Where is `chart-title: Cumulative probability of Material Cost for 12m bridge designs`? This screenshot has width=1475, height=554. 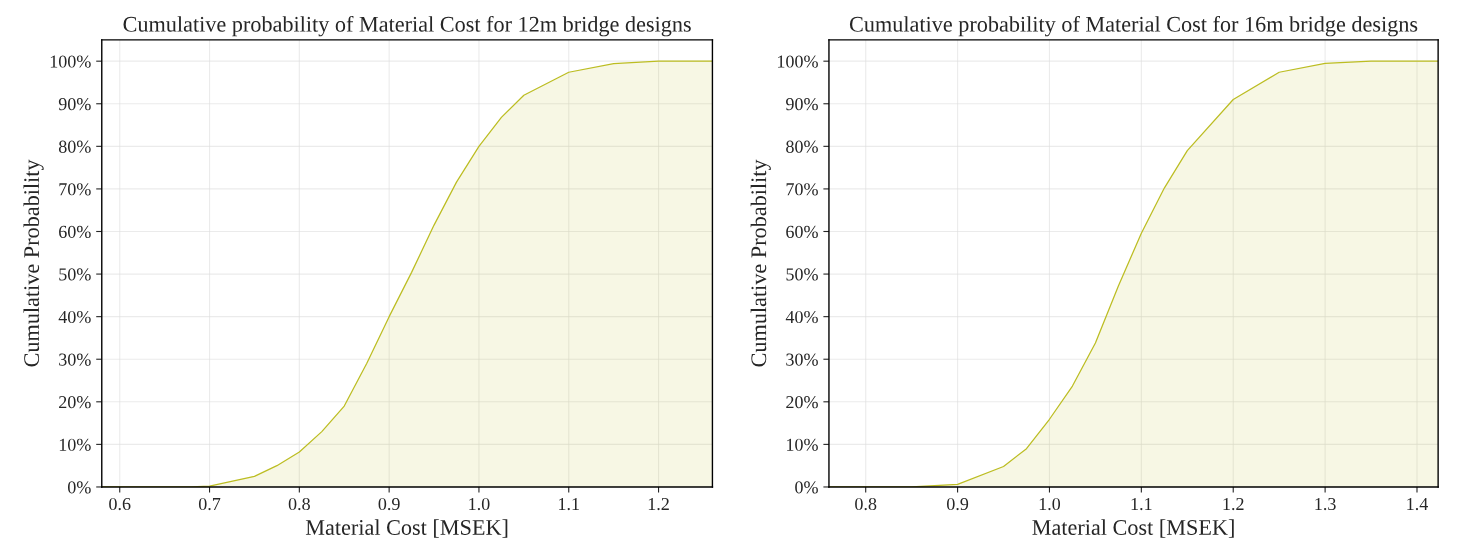 chart-title: Cumulative probability of Material Cost for 12m bridge designs is located at coordinates (407, 26).